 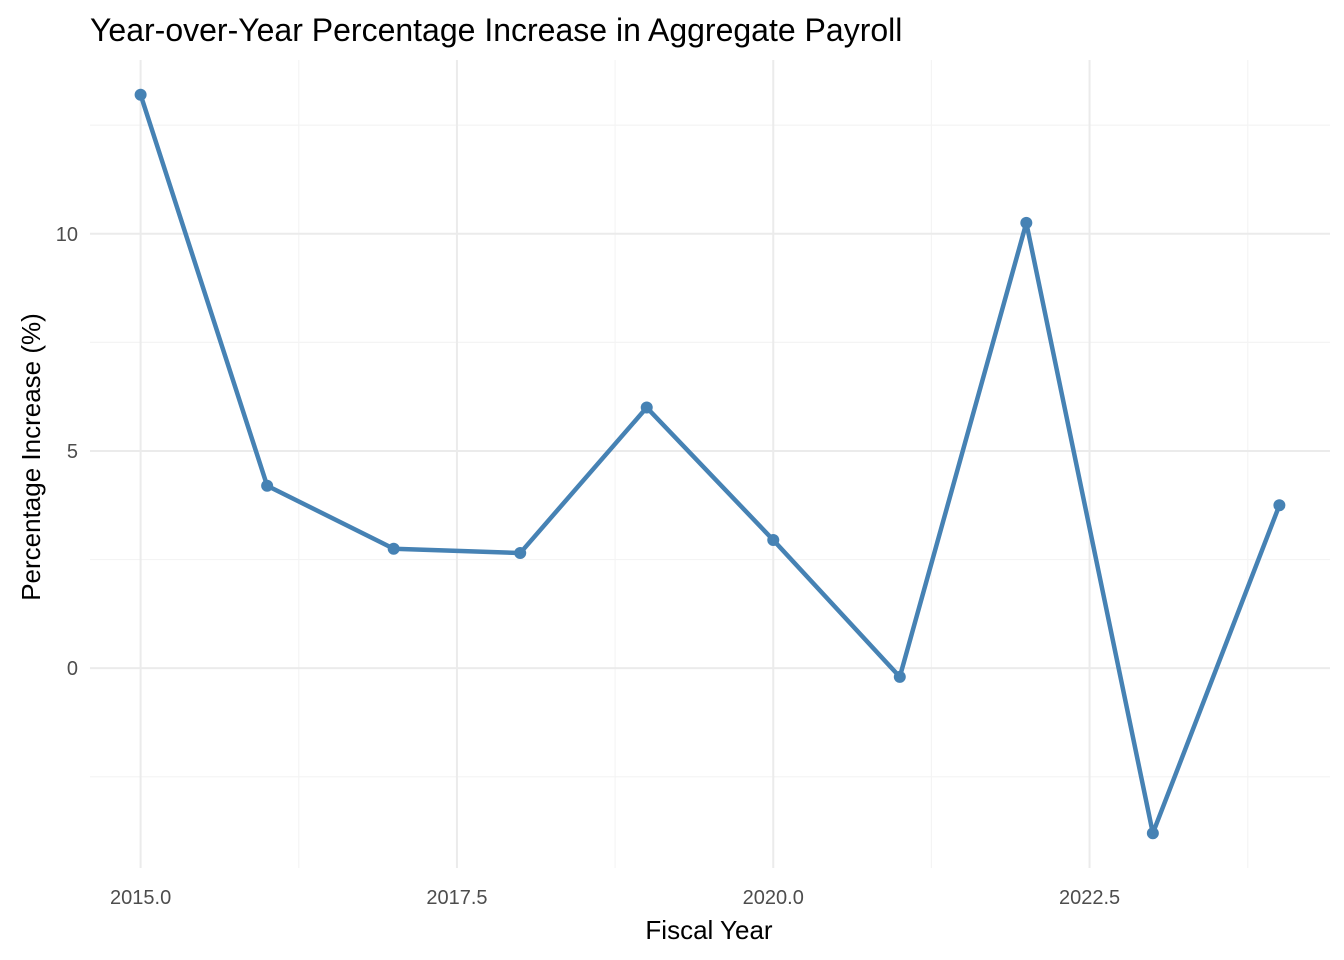 I want to click on x-axis-title: Fiscal Year, so click(x=709, y=930).